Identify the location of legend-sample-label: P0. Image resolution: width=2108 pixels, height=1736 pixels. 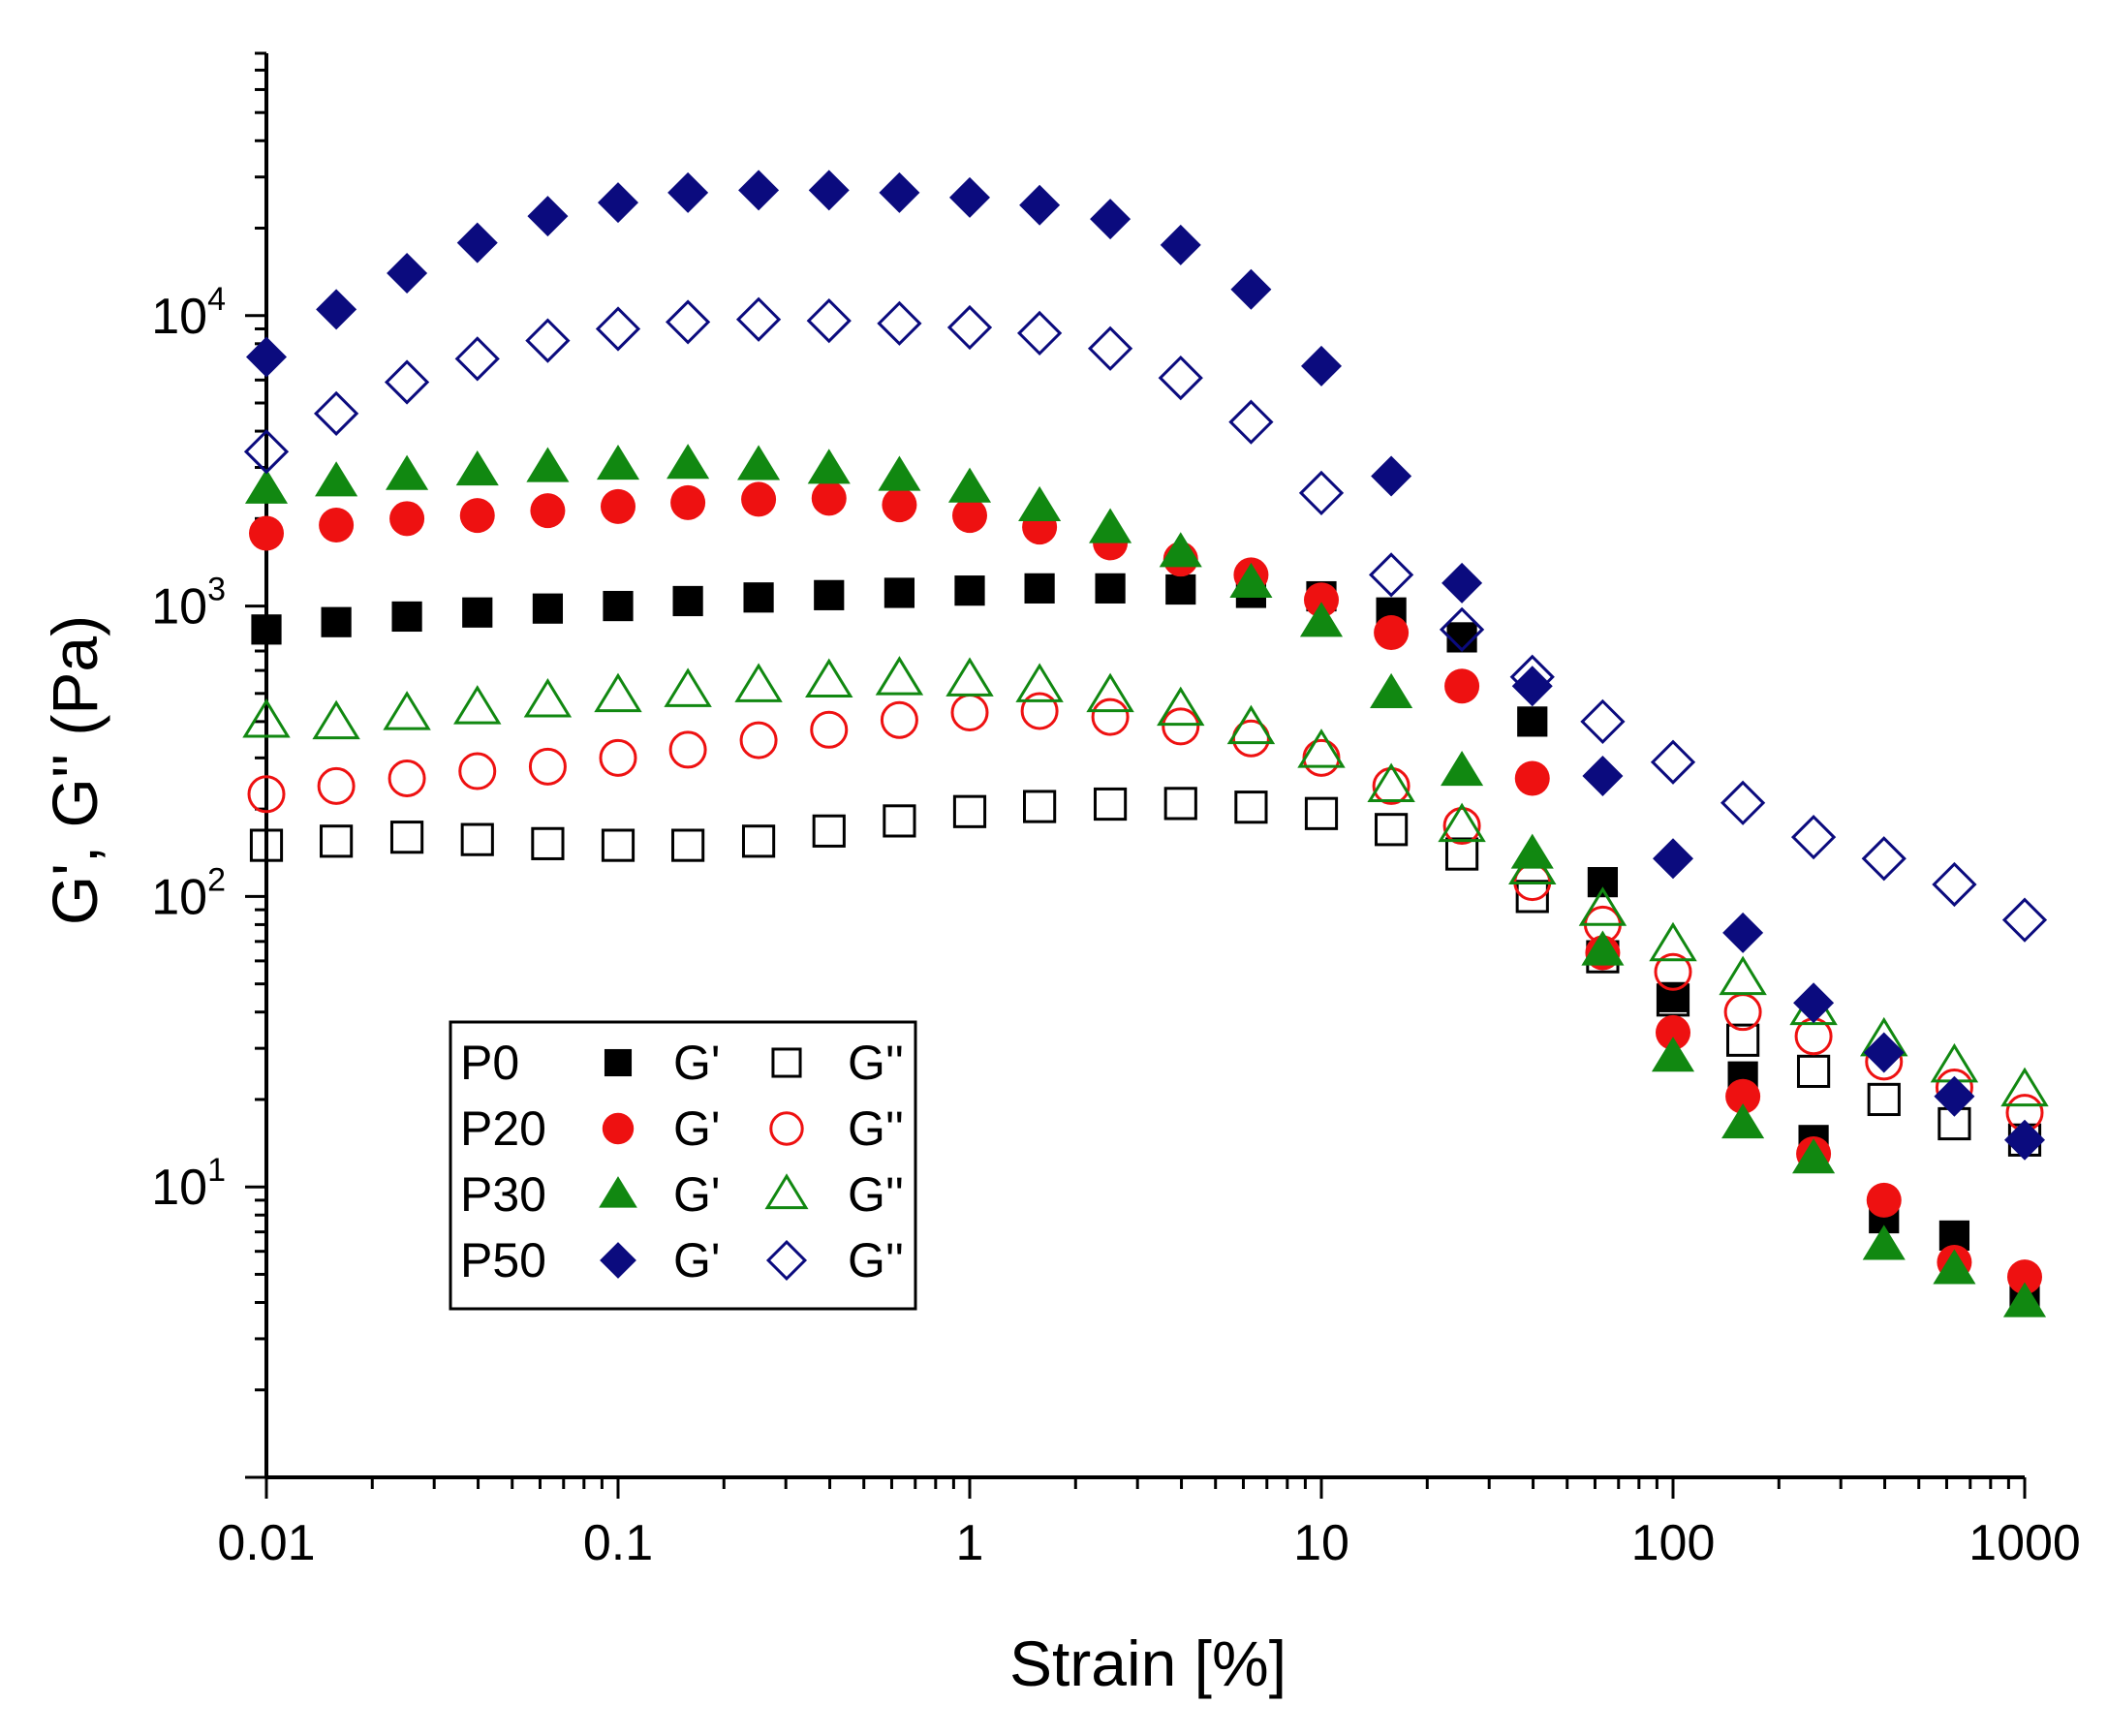
(489, 1063).